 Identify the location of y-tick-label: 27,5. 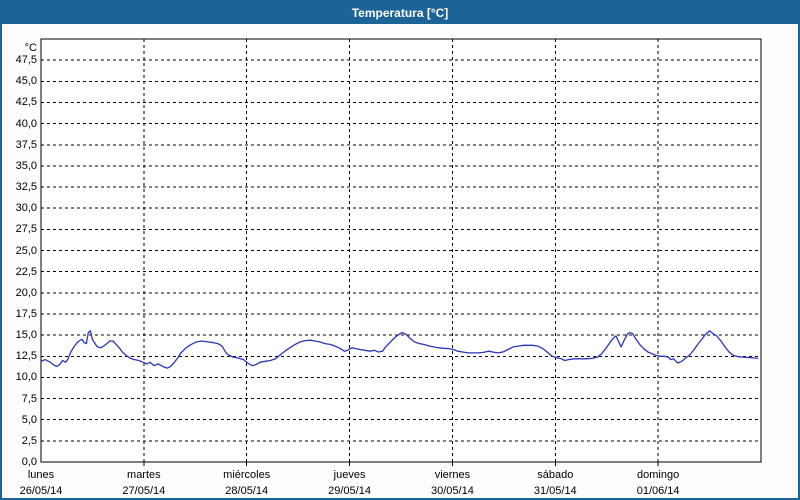
(26, 229).